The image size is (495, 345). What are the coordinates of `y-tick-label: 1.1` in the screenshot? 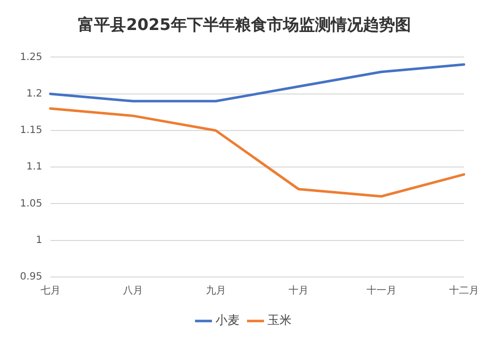 It's located at (34, 167).